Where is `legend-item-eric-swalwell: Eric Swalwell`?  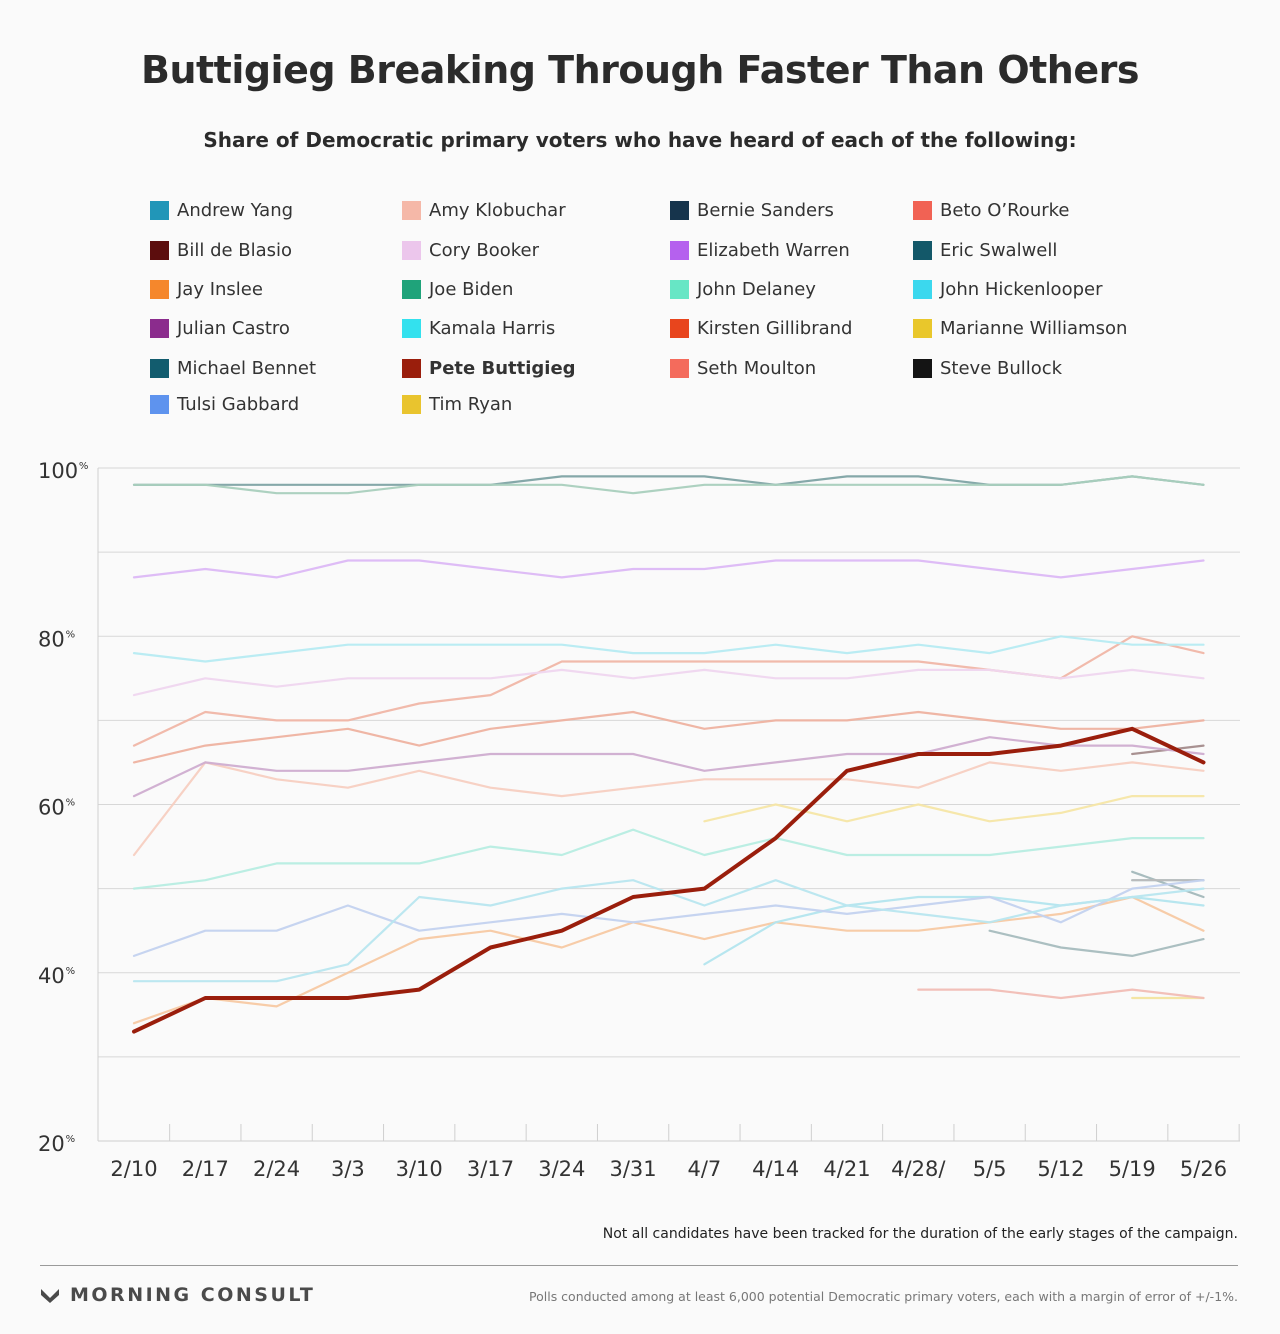 legend-item-eric-swalwell: Eric Swalwell is located at coordinates (985, 250).